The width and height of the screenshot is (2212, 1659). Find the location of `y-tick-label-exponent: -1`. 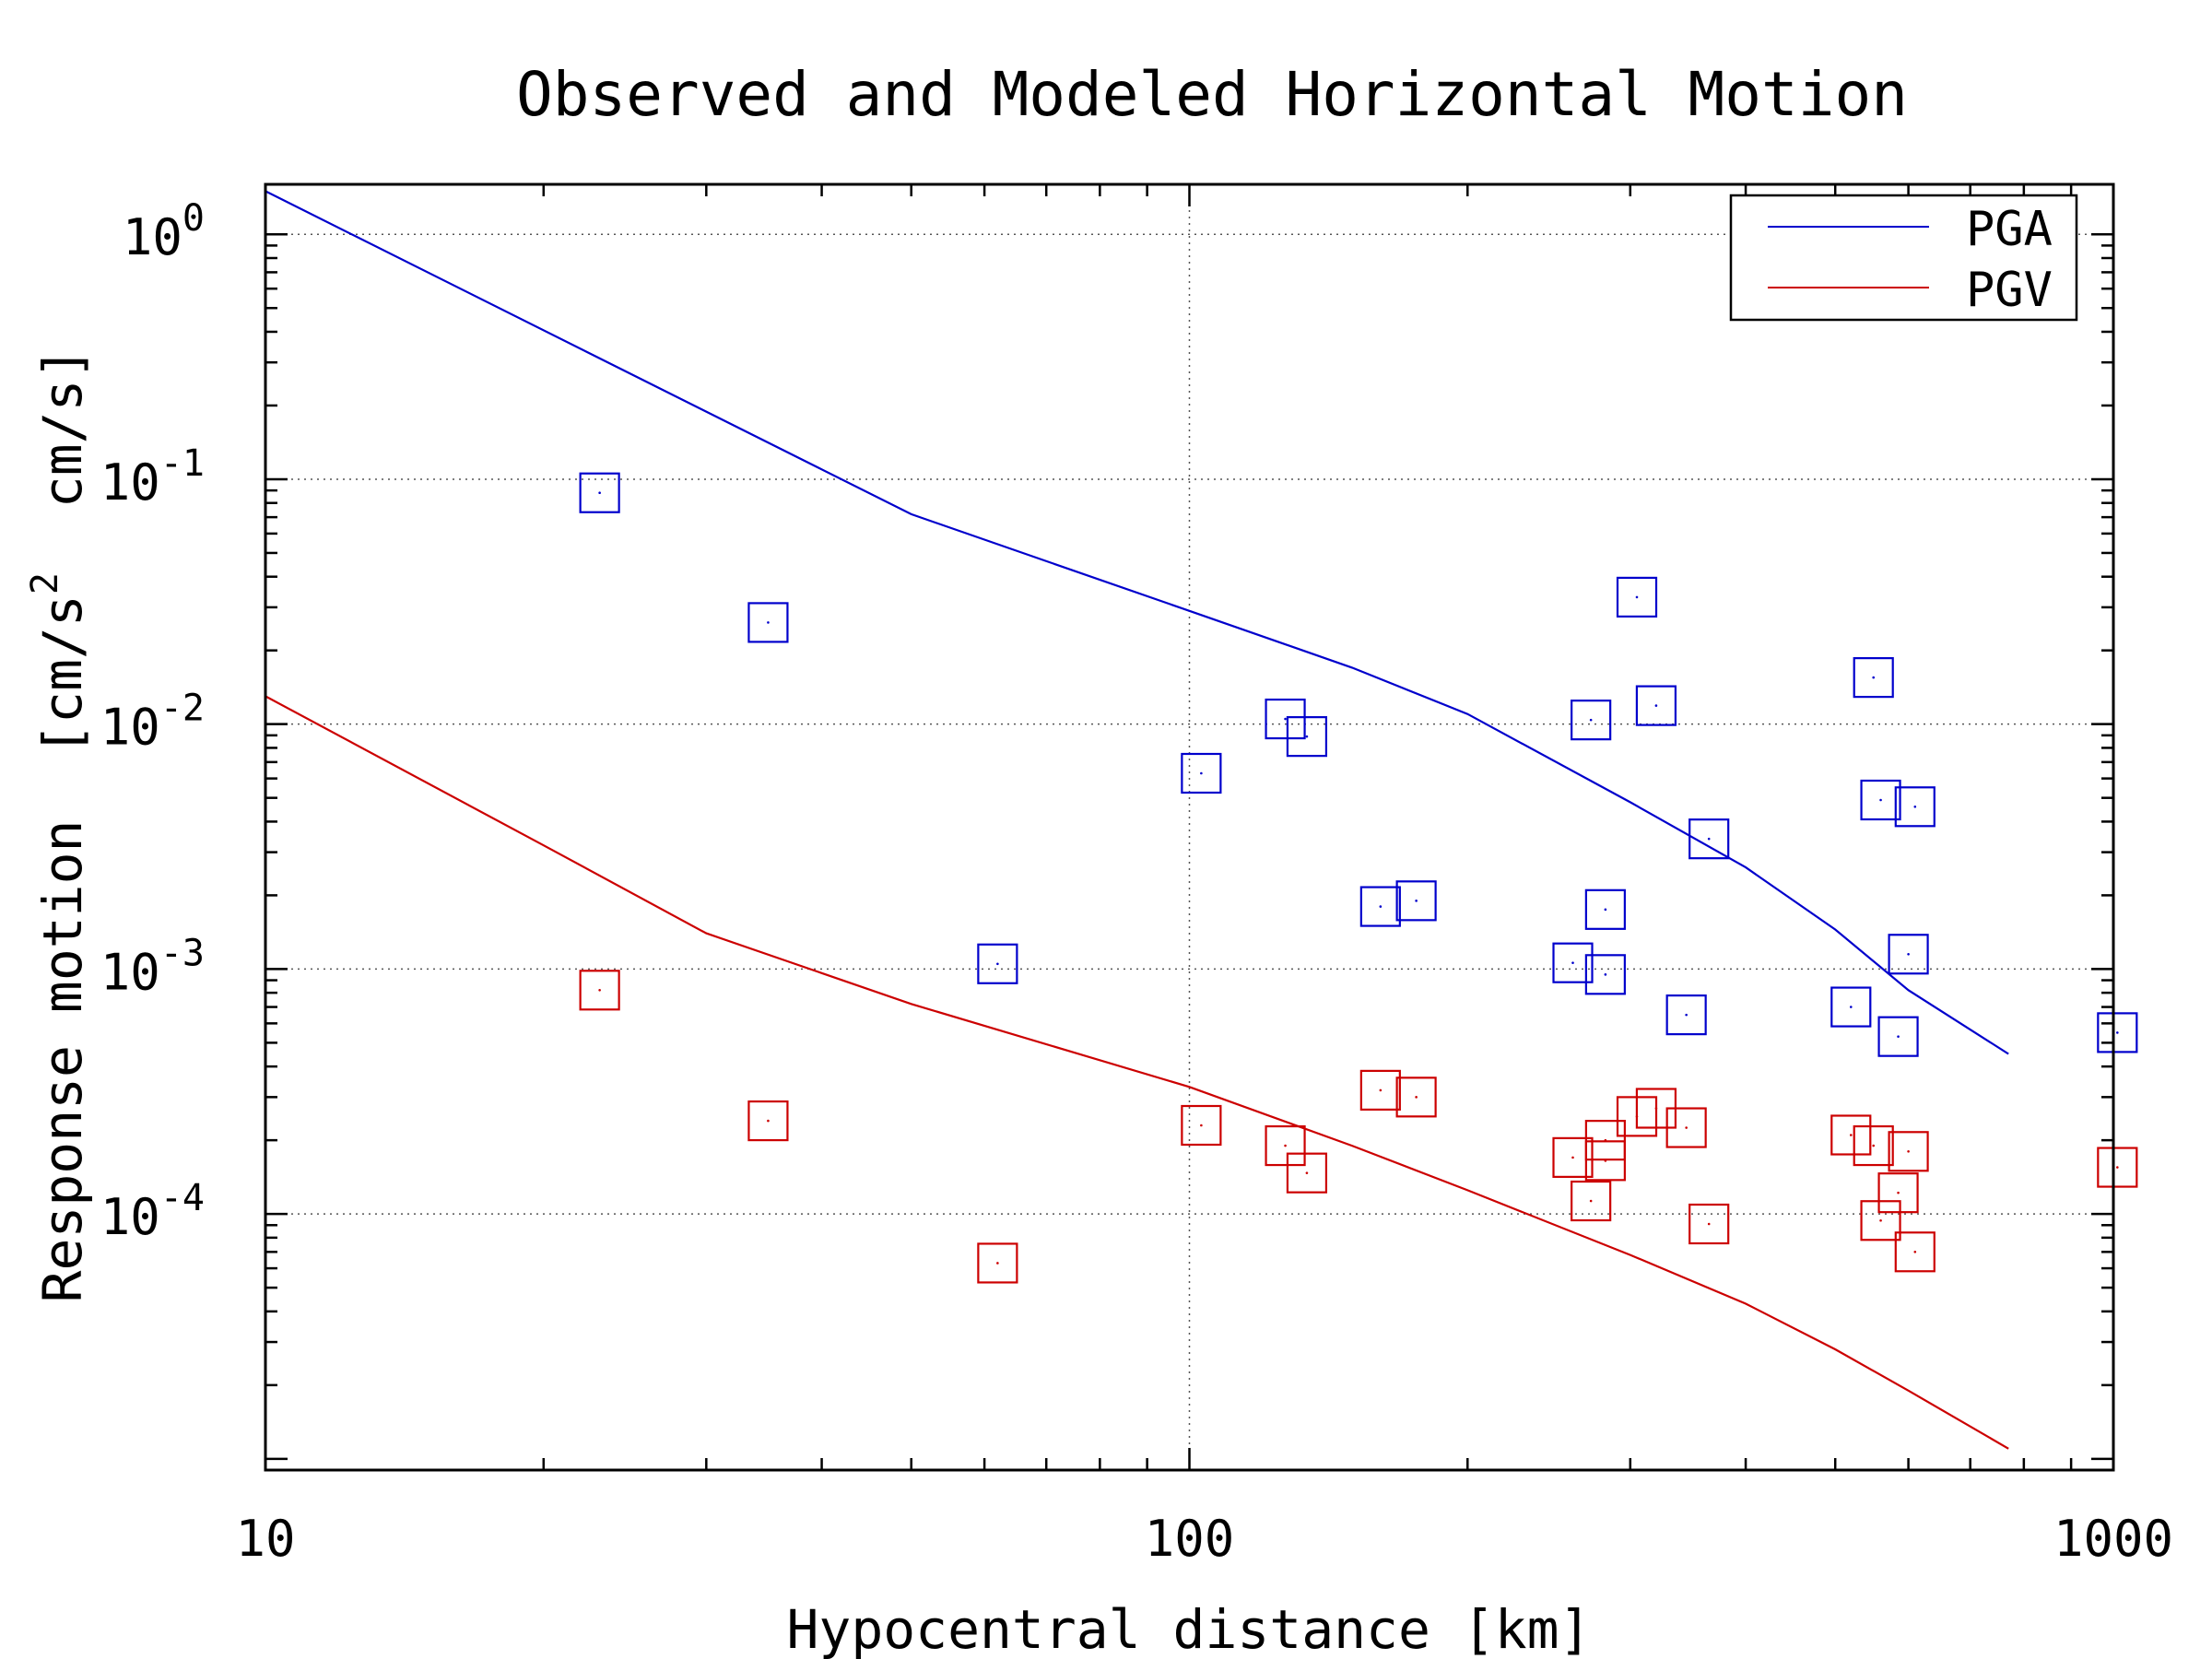

y-tick-label-exponent: -1 is located at coordinates (182, 463).